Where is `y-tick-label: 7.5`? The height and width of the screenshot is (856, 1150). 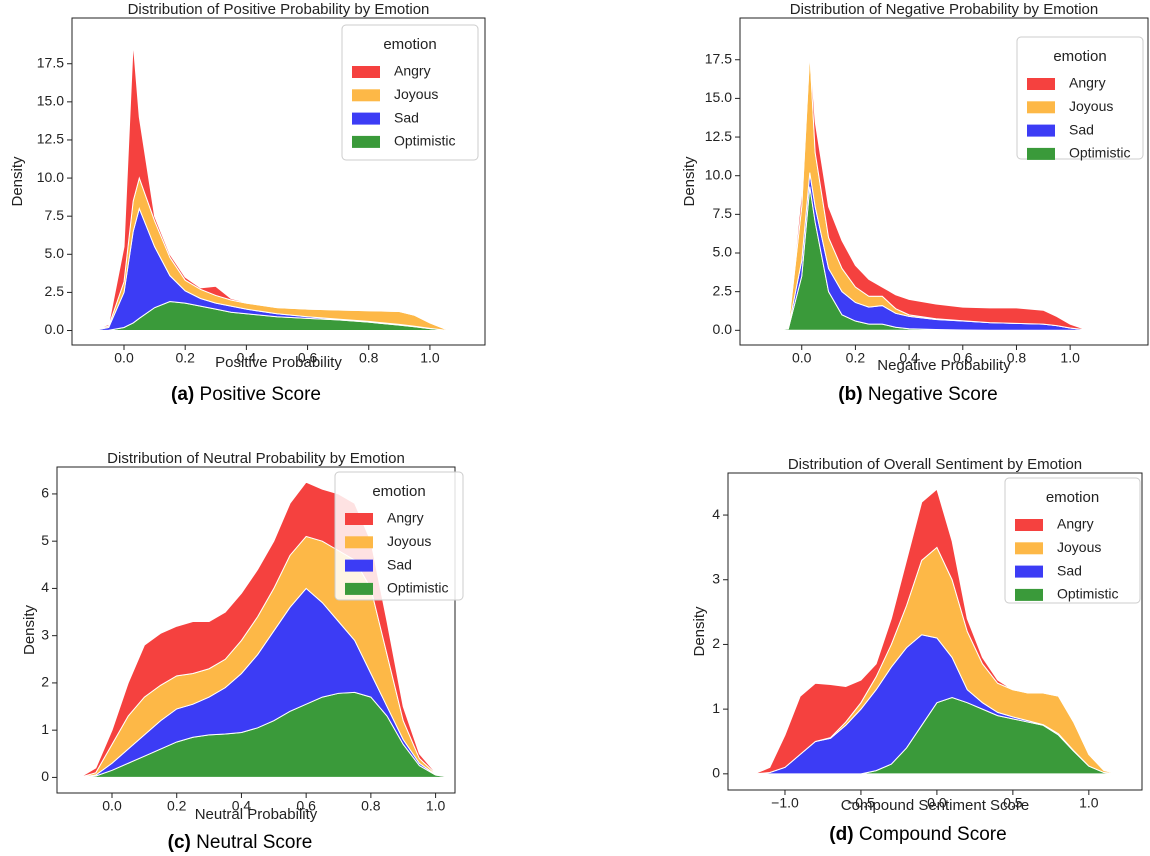
y-tick-label: 7.5 is located at coordinates (723, 213).